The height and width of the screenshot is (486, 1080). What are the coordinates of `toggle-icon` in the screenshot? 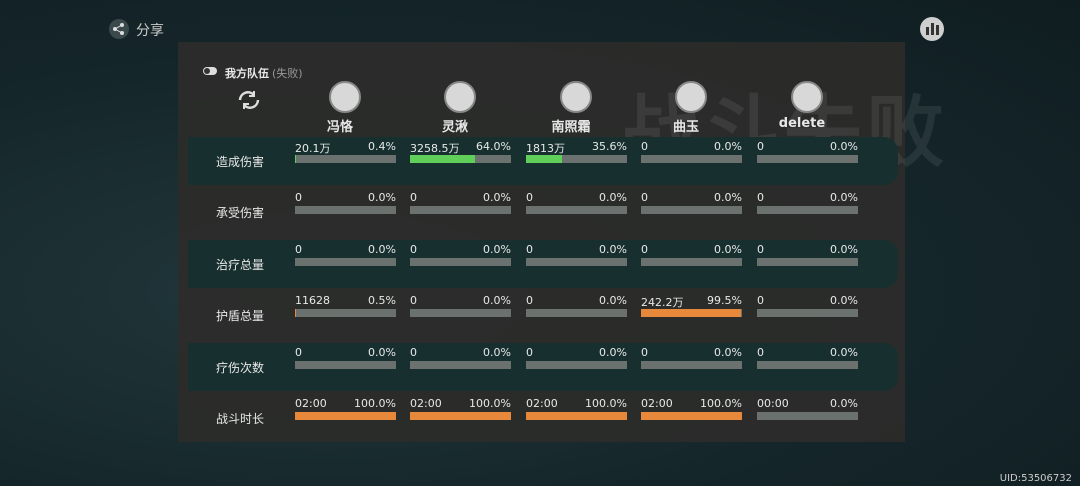 It's located at (210, 71).